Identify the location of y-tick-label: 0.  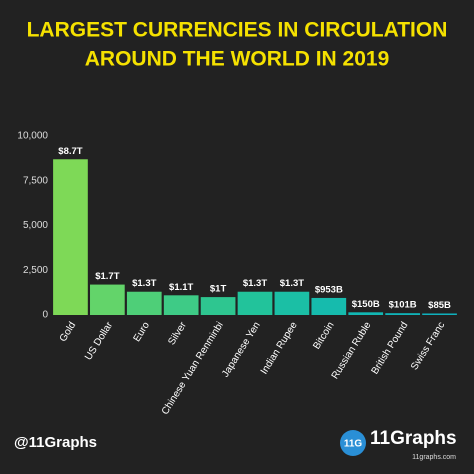
(45, 315).